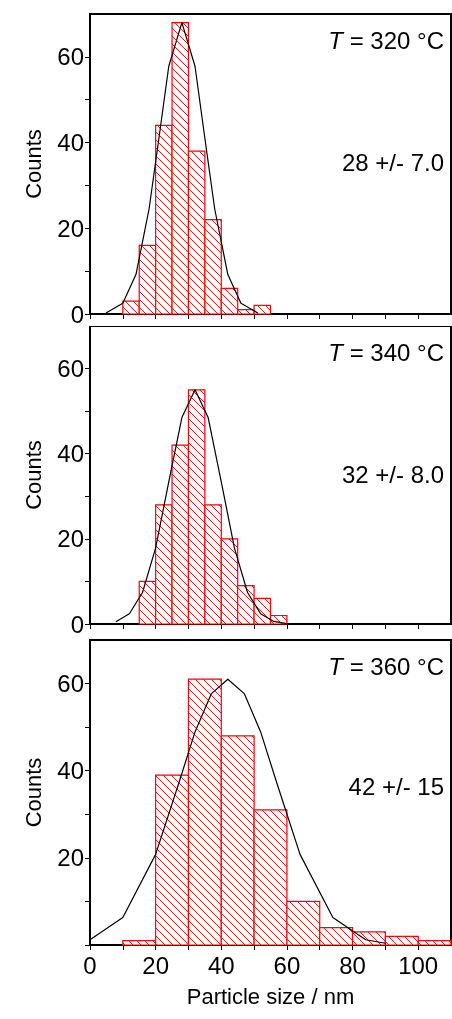 Image resolution: width=452 pixels, height=1019 pixels. I want to click on x-tick-label: 80, so click(352, 965).